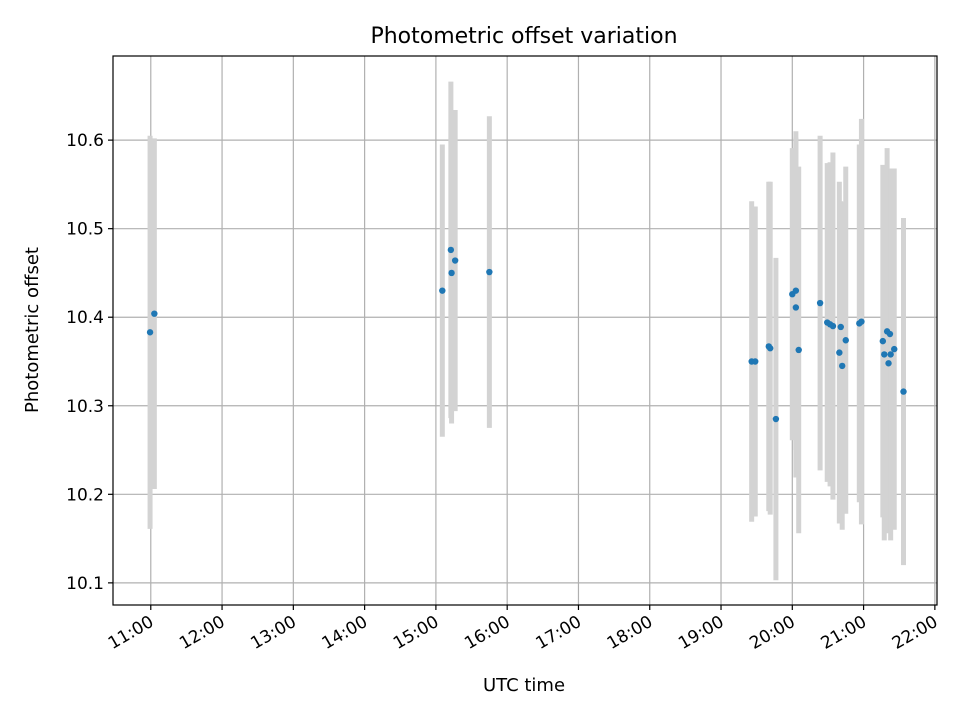  What do you see at coordinates (85, 318) in the screenshot?
I see `y-tick-label: 10.4` at bounding box center [85, 318].